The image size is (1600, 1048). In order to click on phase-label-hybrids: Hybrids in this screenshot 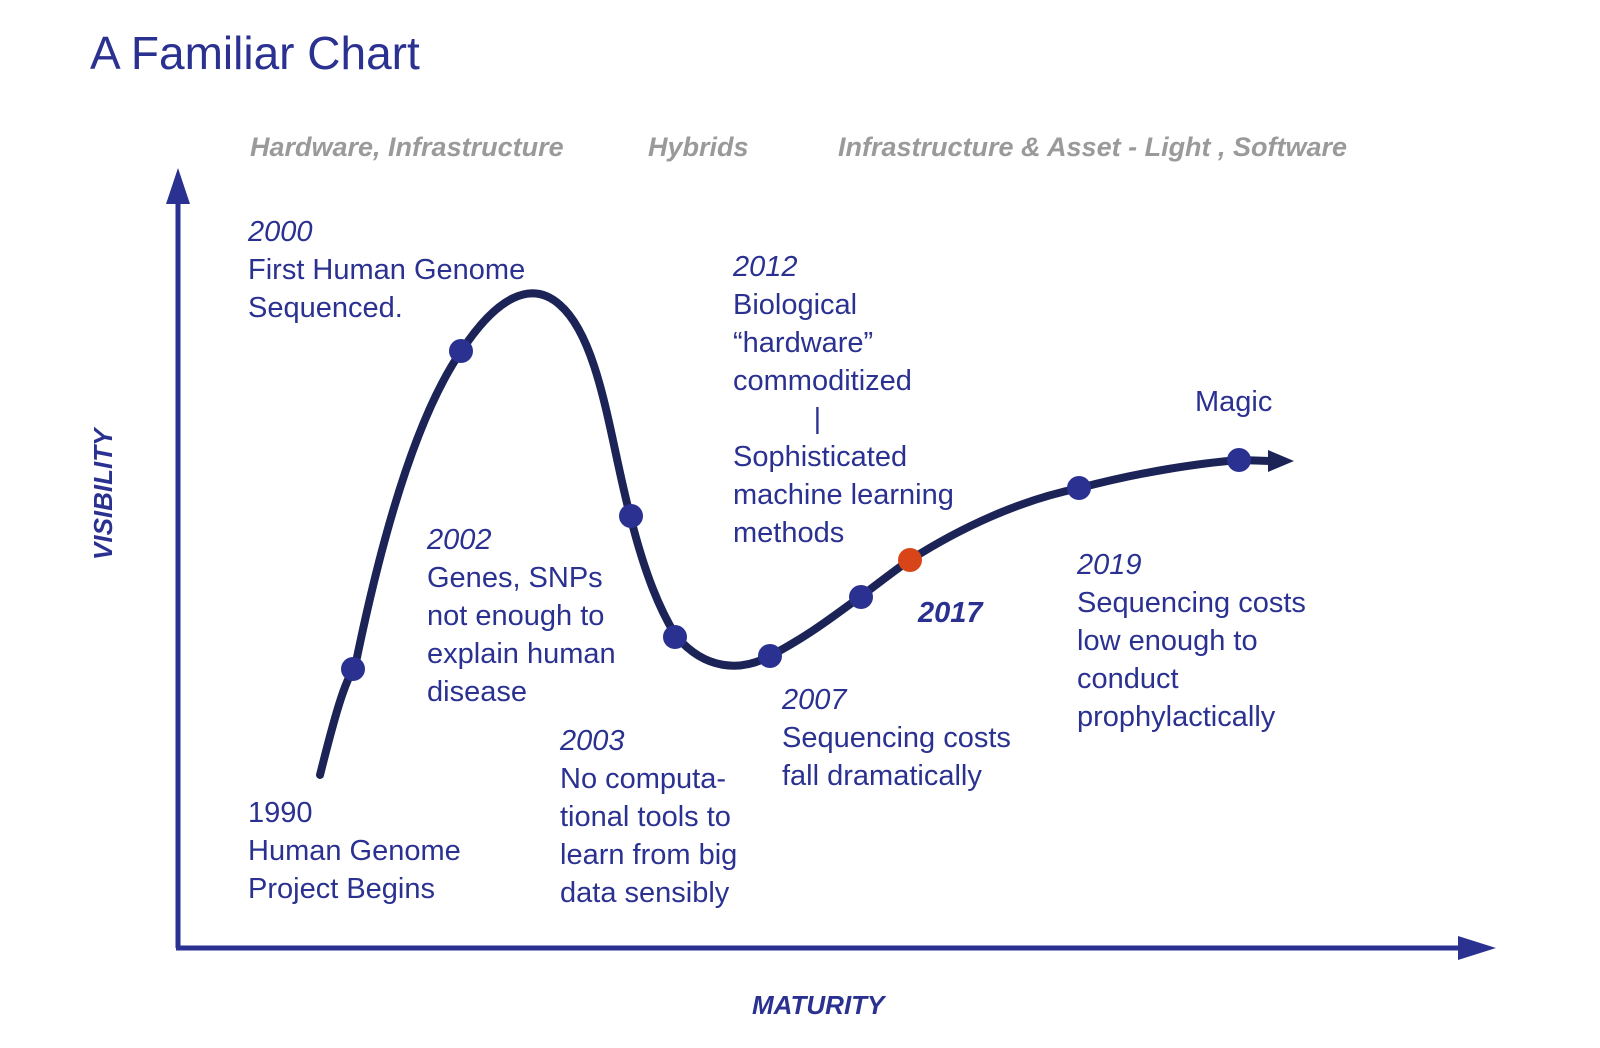, I will do `click(698, 147)`.